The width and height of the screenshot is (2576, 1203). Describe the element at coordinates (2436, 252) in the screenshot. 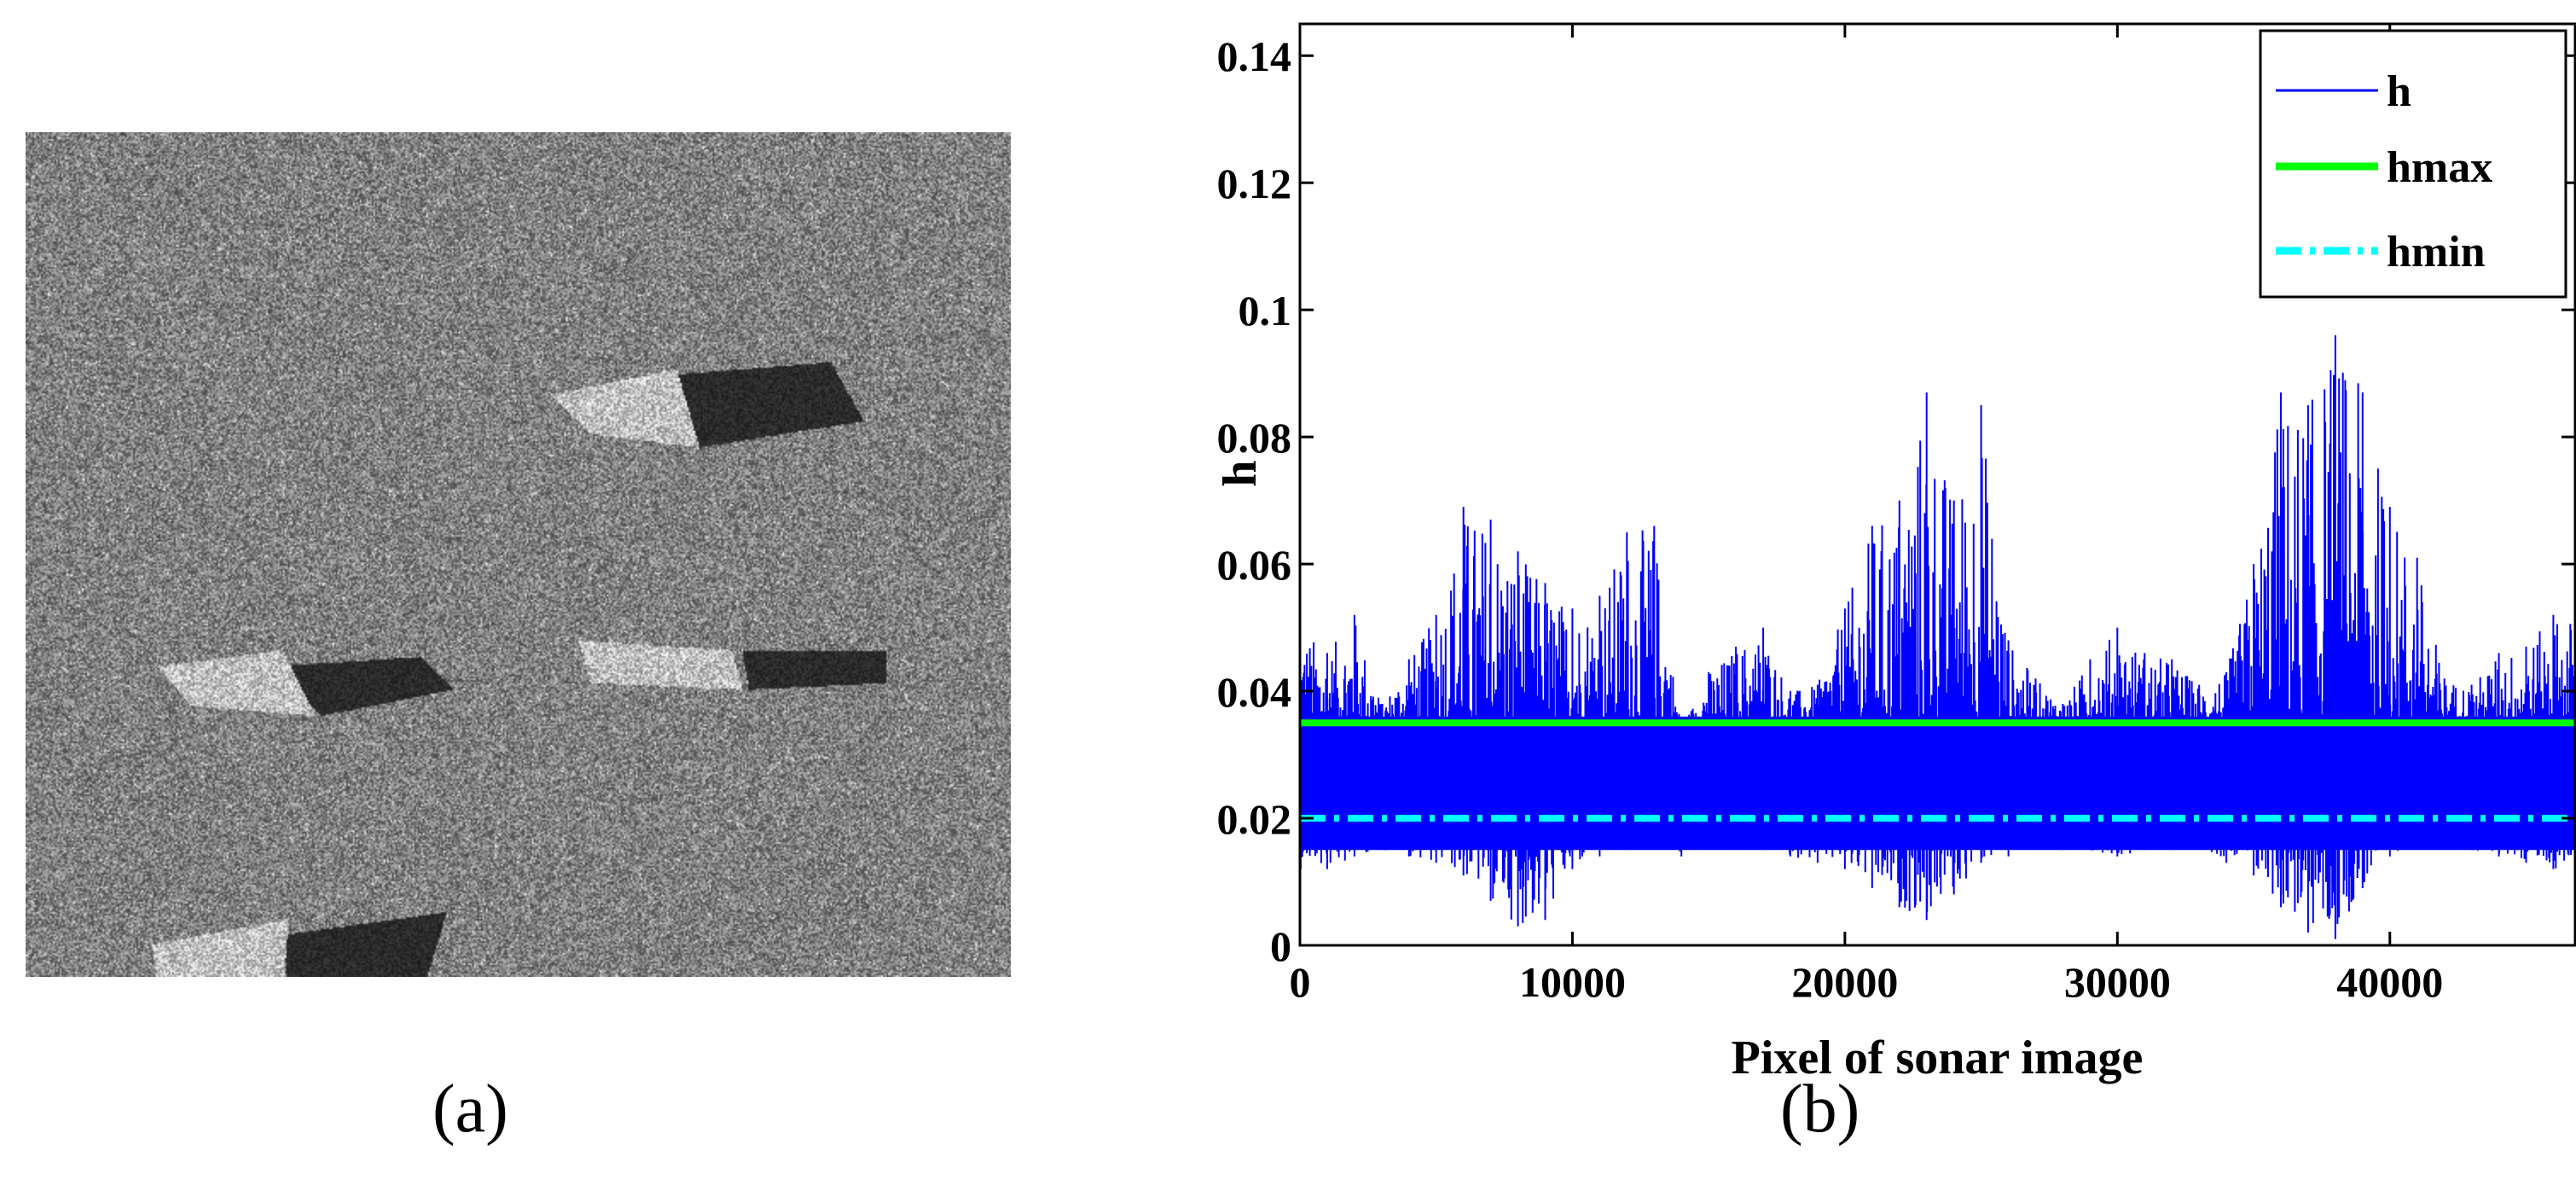

I see `legend-label-hmin: hmin` at that location.